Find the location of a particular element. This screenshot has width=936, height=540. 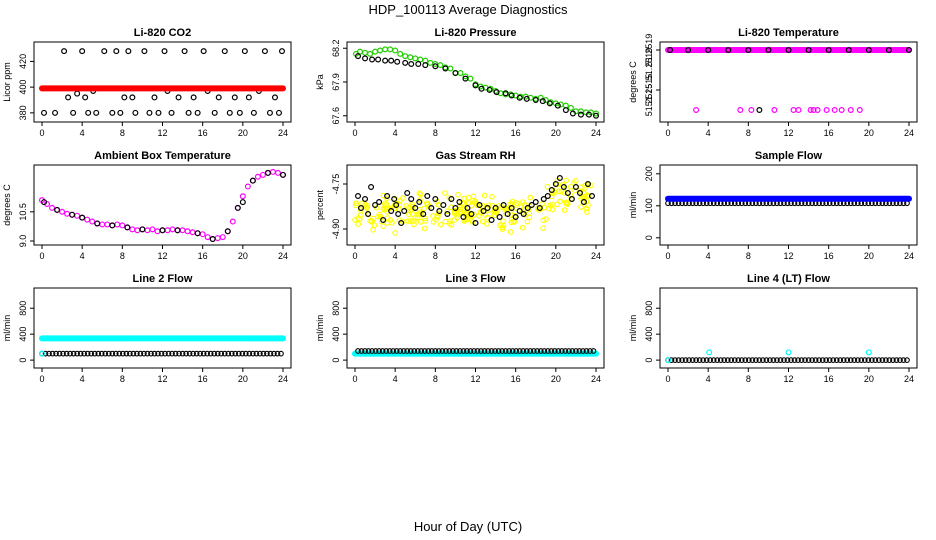

x-tick-label: 16 is located at coordinates (516, 379).